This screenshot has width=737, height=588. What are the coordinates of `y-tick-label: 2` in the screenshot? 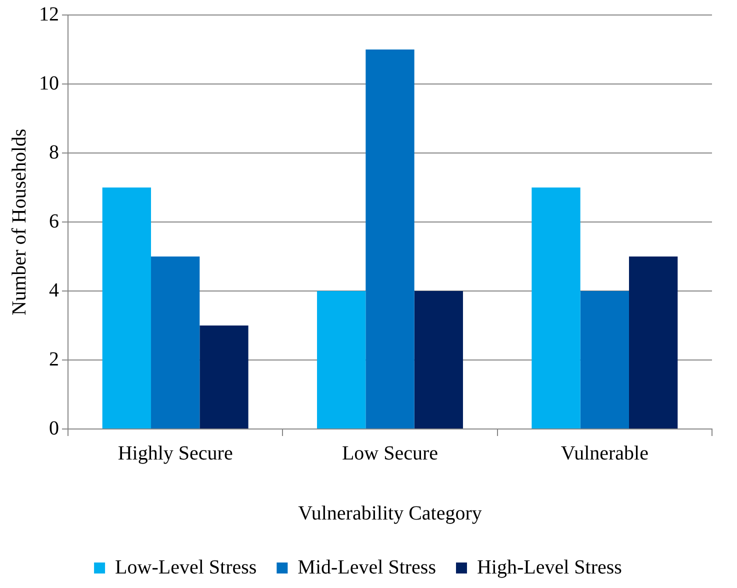 It's located at (54, 359).